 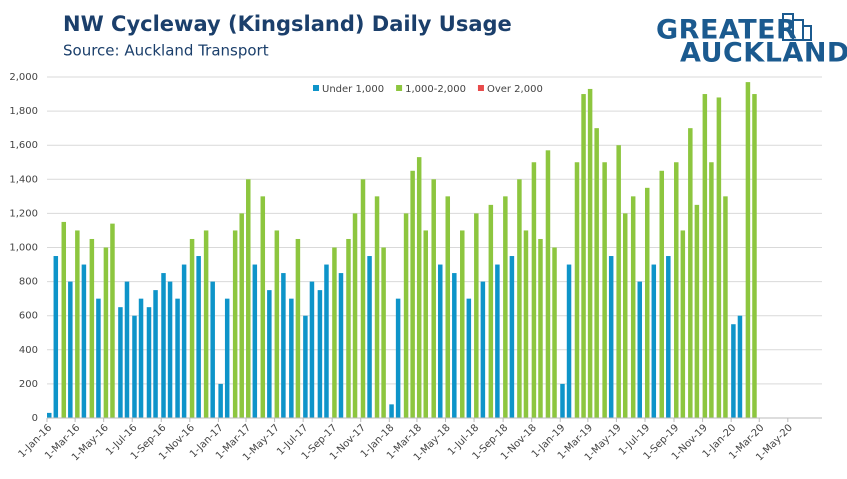 What do you see at coordinates (28, 316) in the screenshot?
I see `y-tick-label: 600` at bounding box center [28, 316].